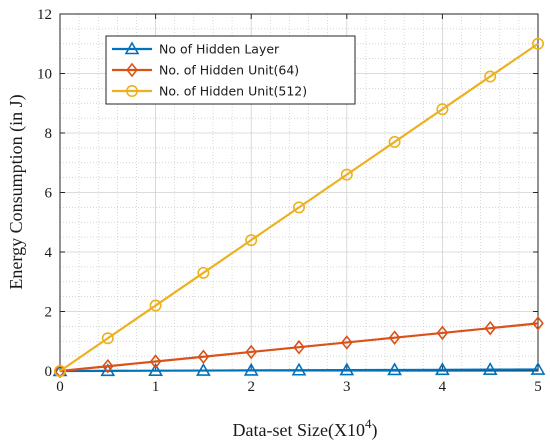  What do you see at coordinates (443, 387) in the screenshot?
I see `x-tick-label: 4` at bounding box center [443, 387].